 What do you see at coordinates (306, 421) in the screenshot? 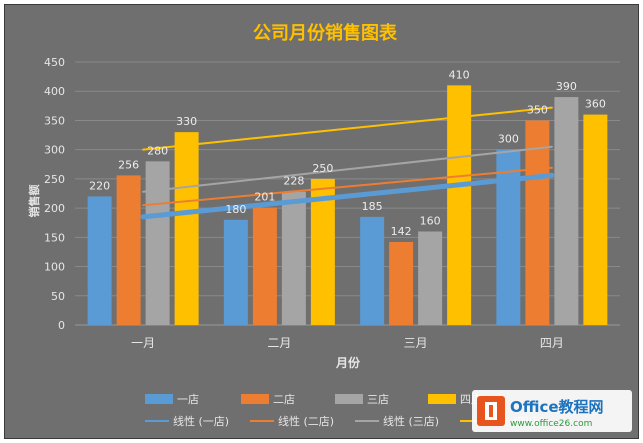
I see `legend-label: 线性 (二店)` at bounding box center [306, 421].